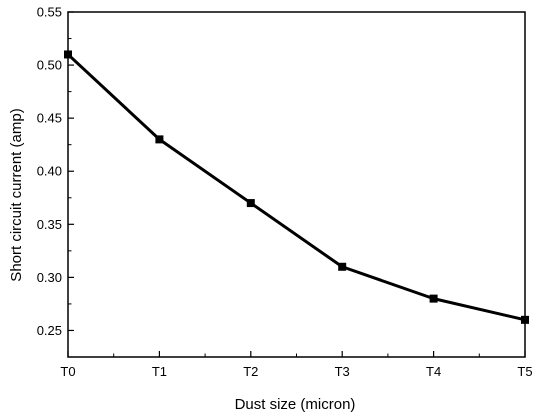 This screenshot has height=416, width=550. I want to click on data-point-t0, so click(68, 54).